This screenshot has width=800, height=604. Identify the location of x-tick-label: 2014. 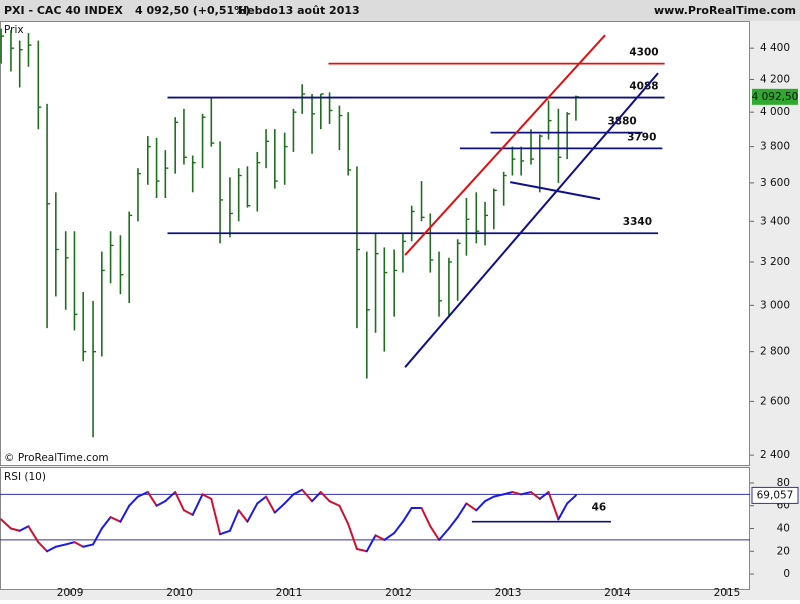
(617, 593).